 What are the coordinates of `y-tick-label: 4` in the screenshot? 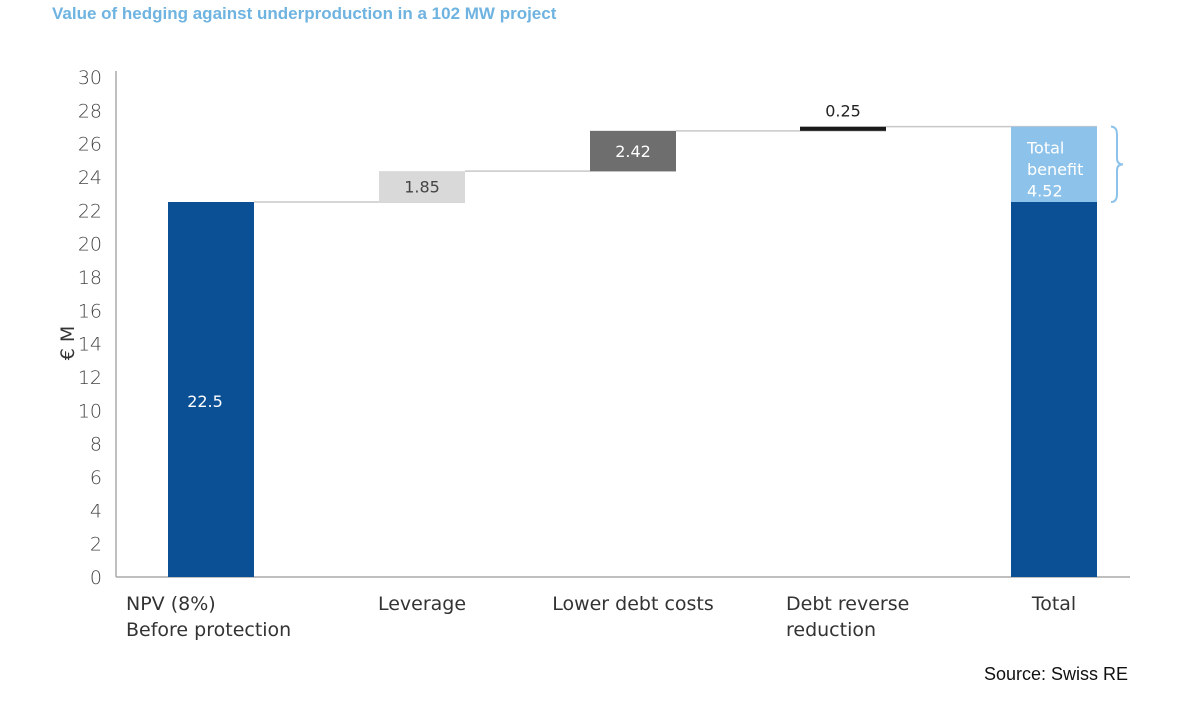 It's located at (96, 511).